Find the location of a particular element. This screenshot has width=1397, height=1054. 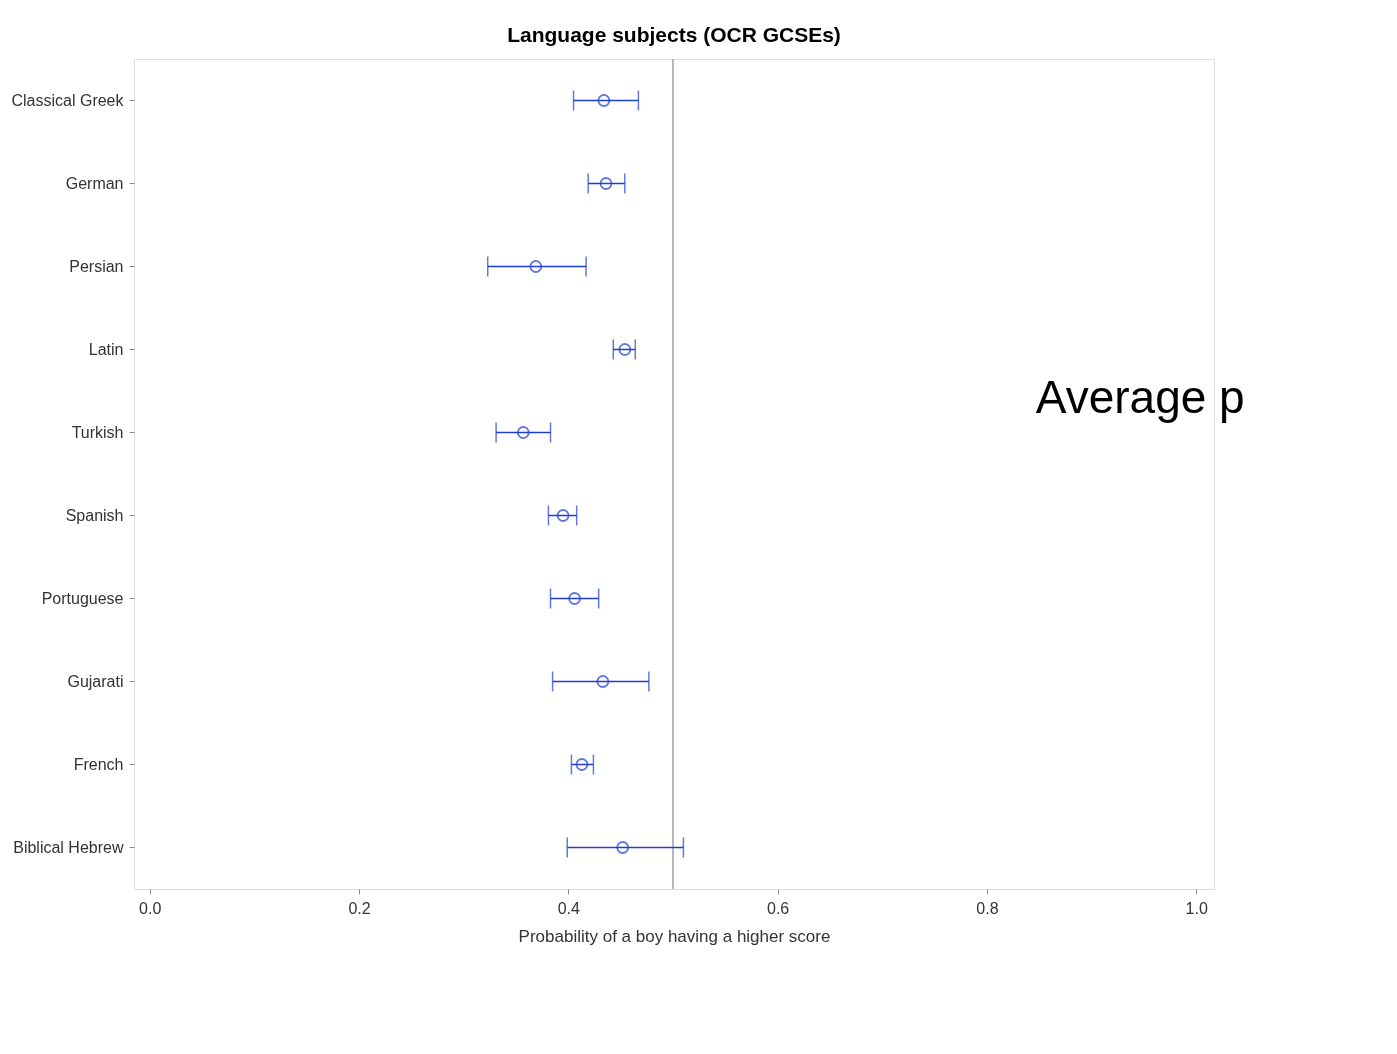

x-axis-title: Probability of a boy having a higher score is located at coordinates (674, 936).